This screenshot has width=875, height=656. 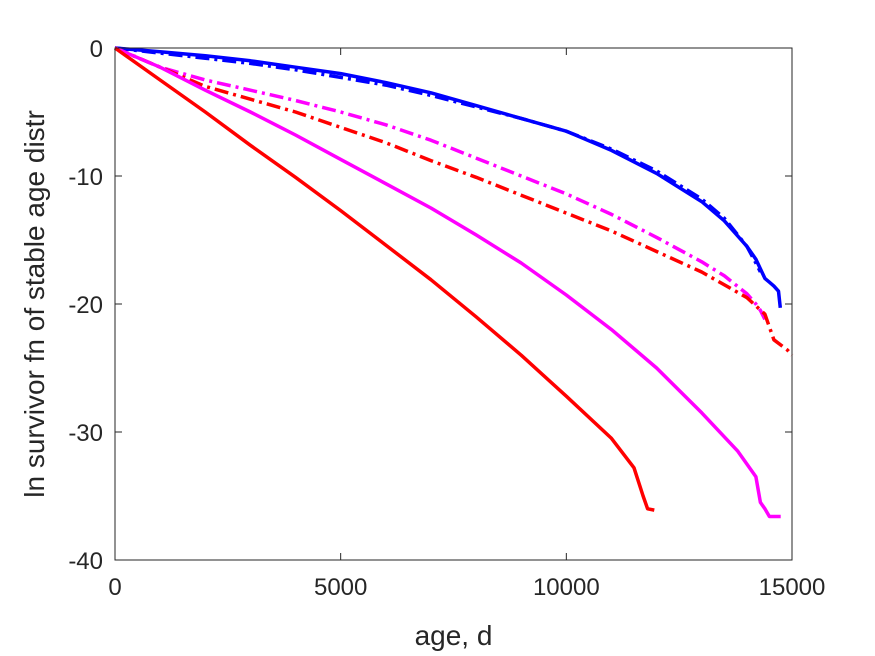 What do you see at coordinates (792, 587) in the screenshot?
I see `x-tick-label: 15000` at bounding box center [792, 587].